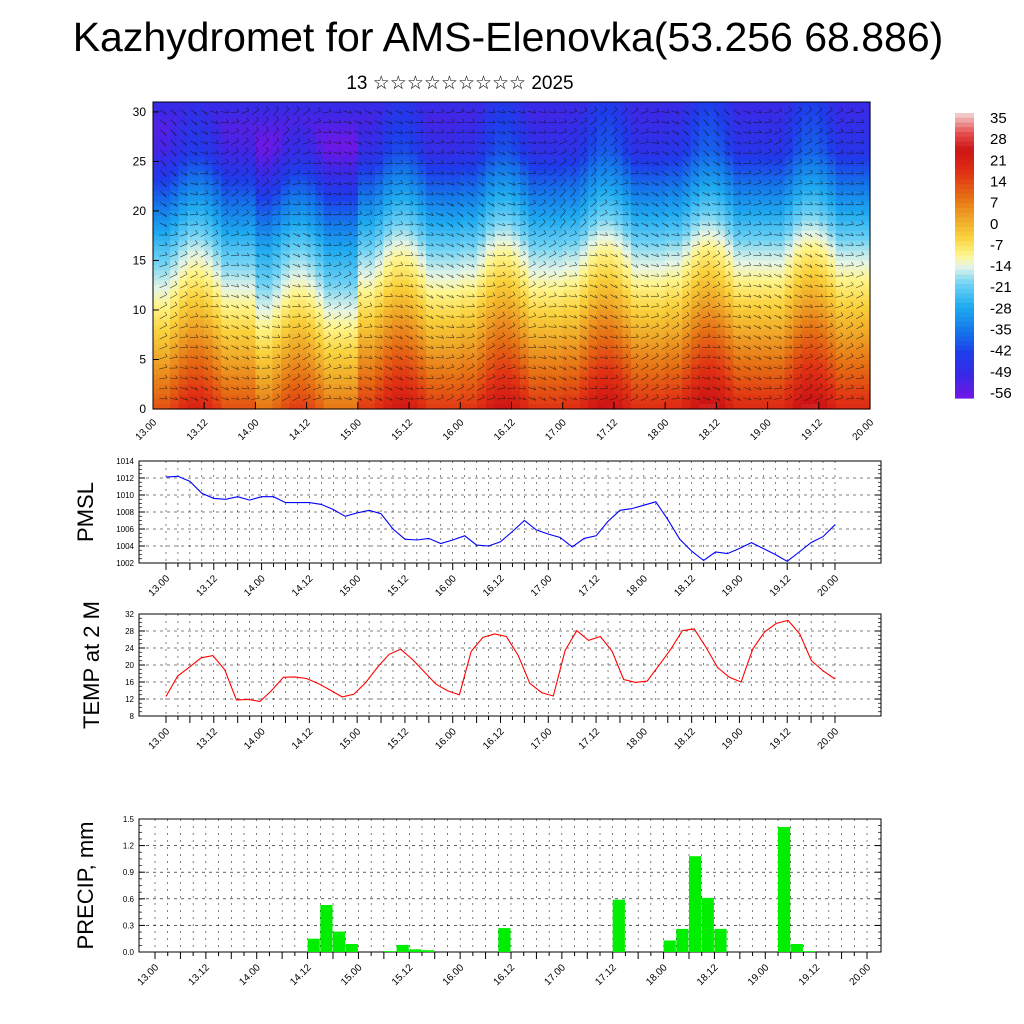  What do you see at coordinates (129, 899) in the screenshot?
I see `y-tick-label: 0.6` at bounding box center [129, 899].